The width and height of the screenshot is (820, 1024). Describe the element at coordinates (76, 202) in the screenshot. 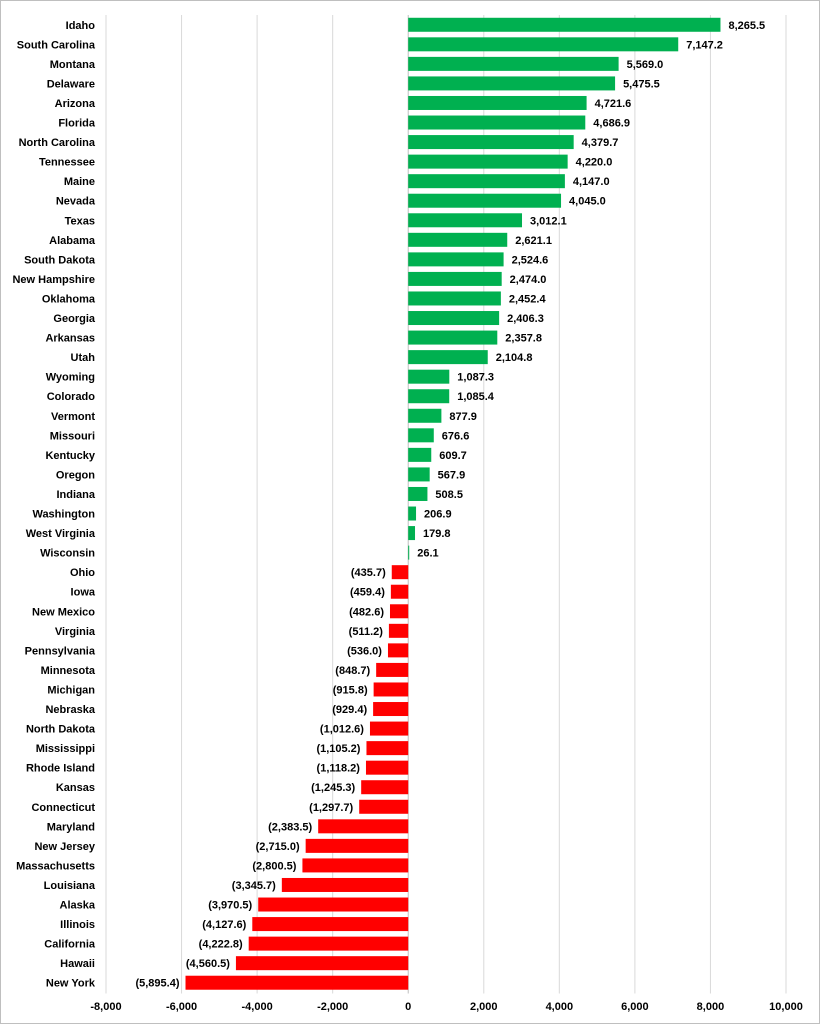

I see `category-label: Nevada` at that location.